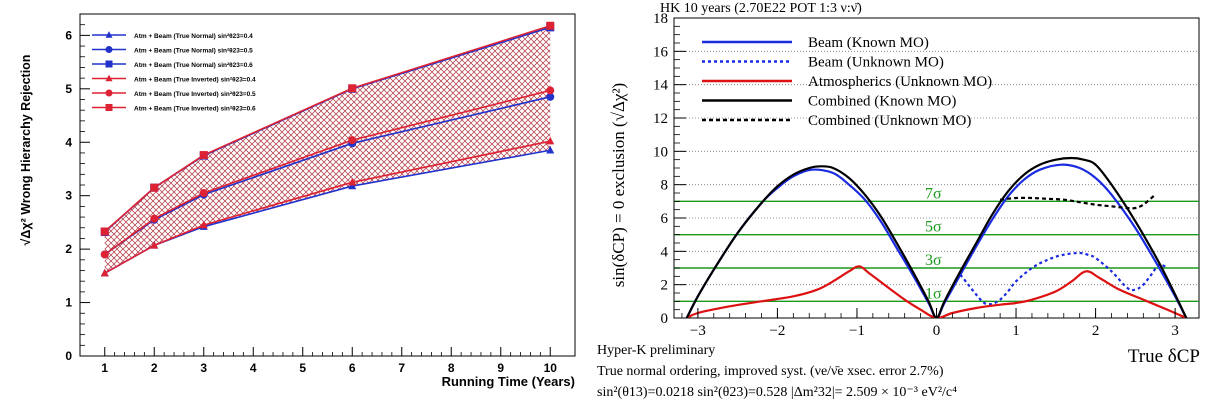 The height and width of the screenshot is (408, 1229). I want to click on right-y-axis-label: sin(δCP) = 0 exclusion (√Δχ²), so click(618, 185).